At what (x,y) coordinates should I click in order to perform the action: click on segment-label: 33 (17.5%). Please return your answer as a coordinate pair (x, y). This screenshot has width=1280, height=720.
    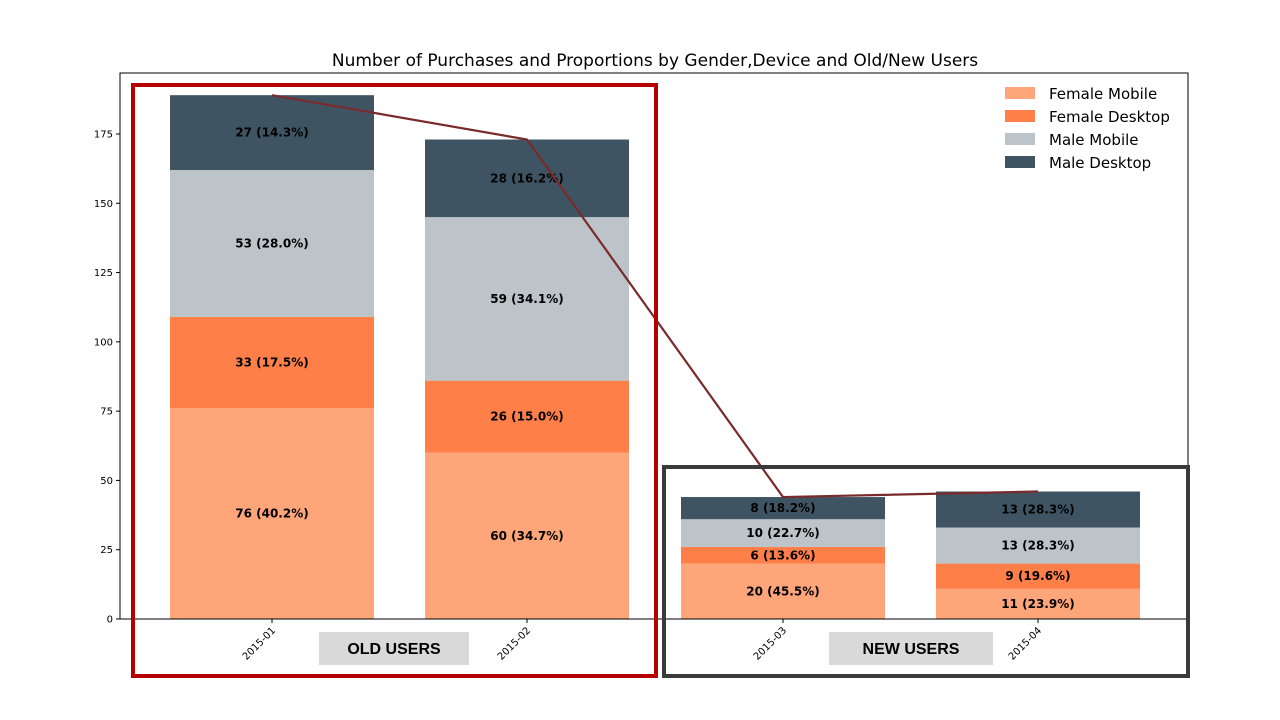
    Looking at the image, I should click on (271, 363).